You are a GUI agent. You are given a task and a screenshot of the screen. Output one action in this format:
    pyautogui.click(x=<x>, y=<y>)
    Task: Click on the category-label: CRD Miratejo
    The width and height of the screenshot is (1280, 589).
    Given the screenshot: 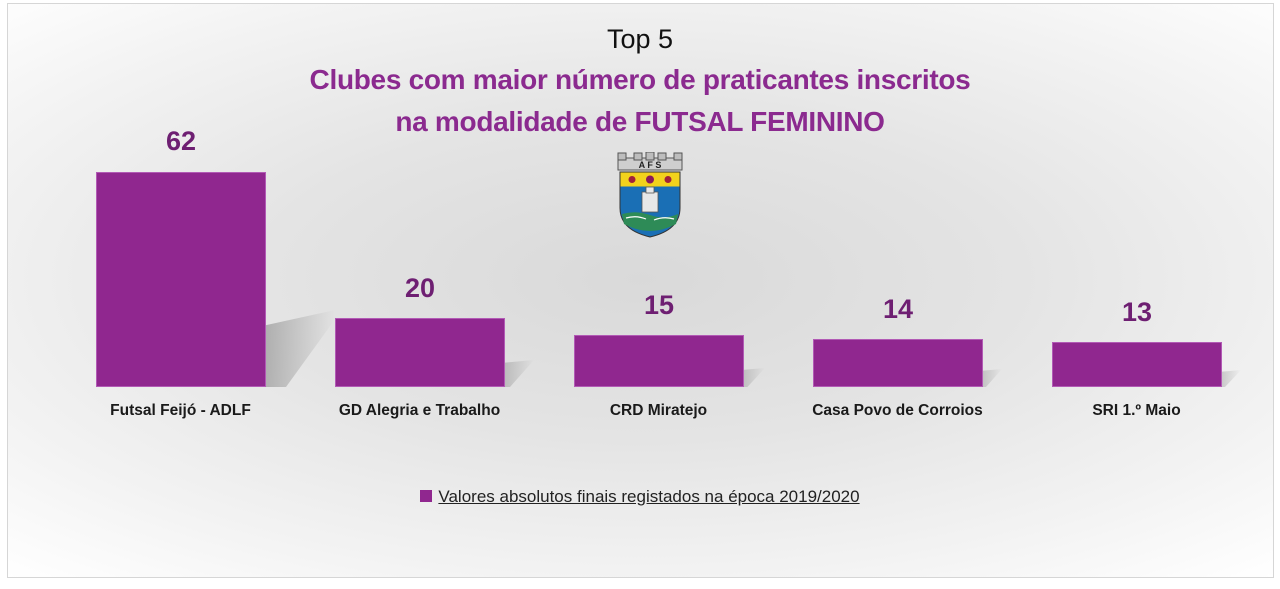 What is the action you would take?
    pyautogui.click(x=658, y=410)
    